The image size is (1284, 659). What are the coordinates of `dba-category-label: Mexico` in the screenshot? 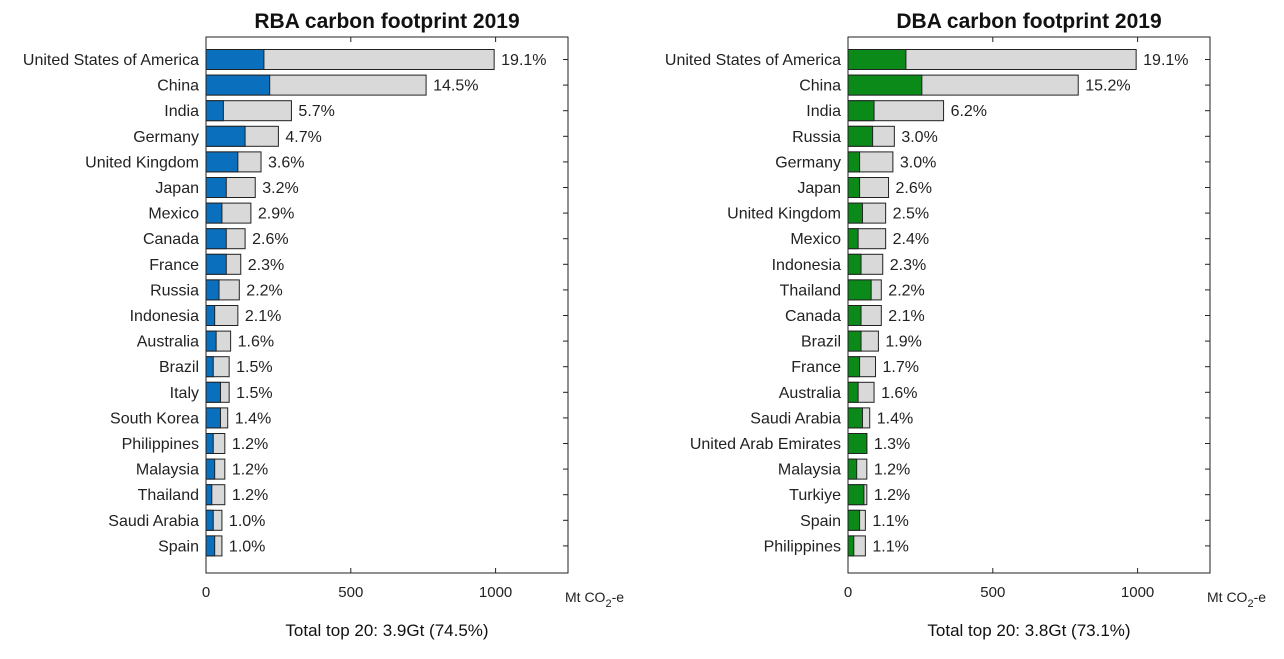 It's located at (815, 239).